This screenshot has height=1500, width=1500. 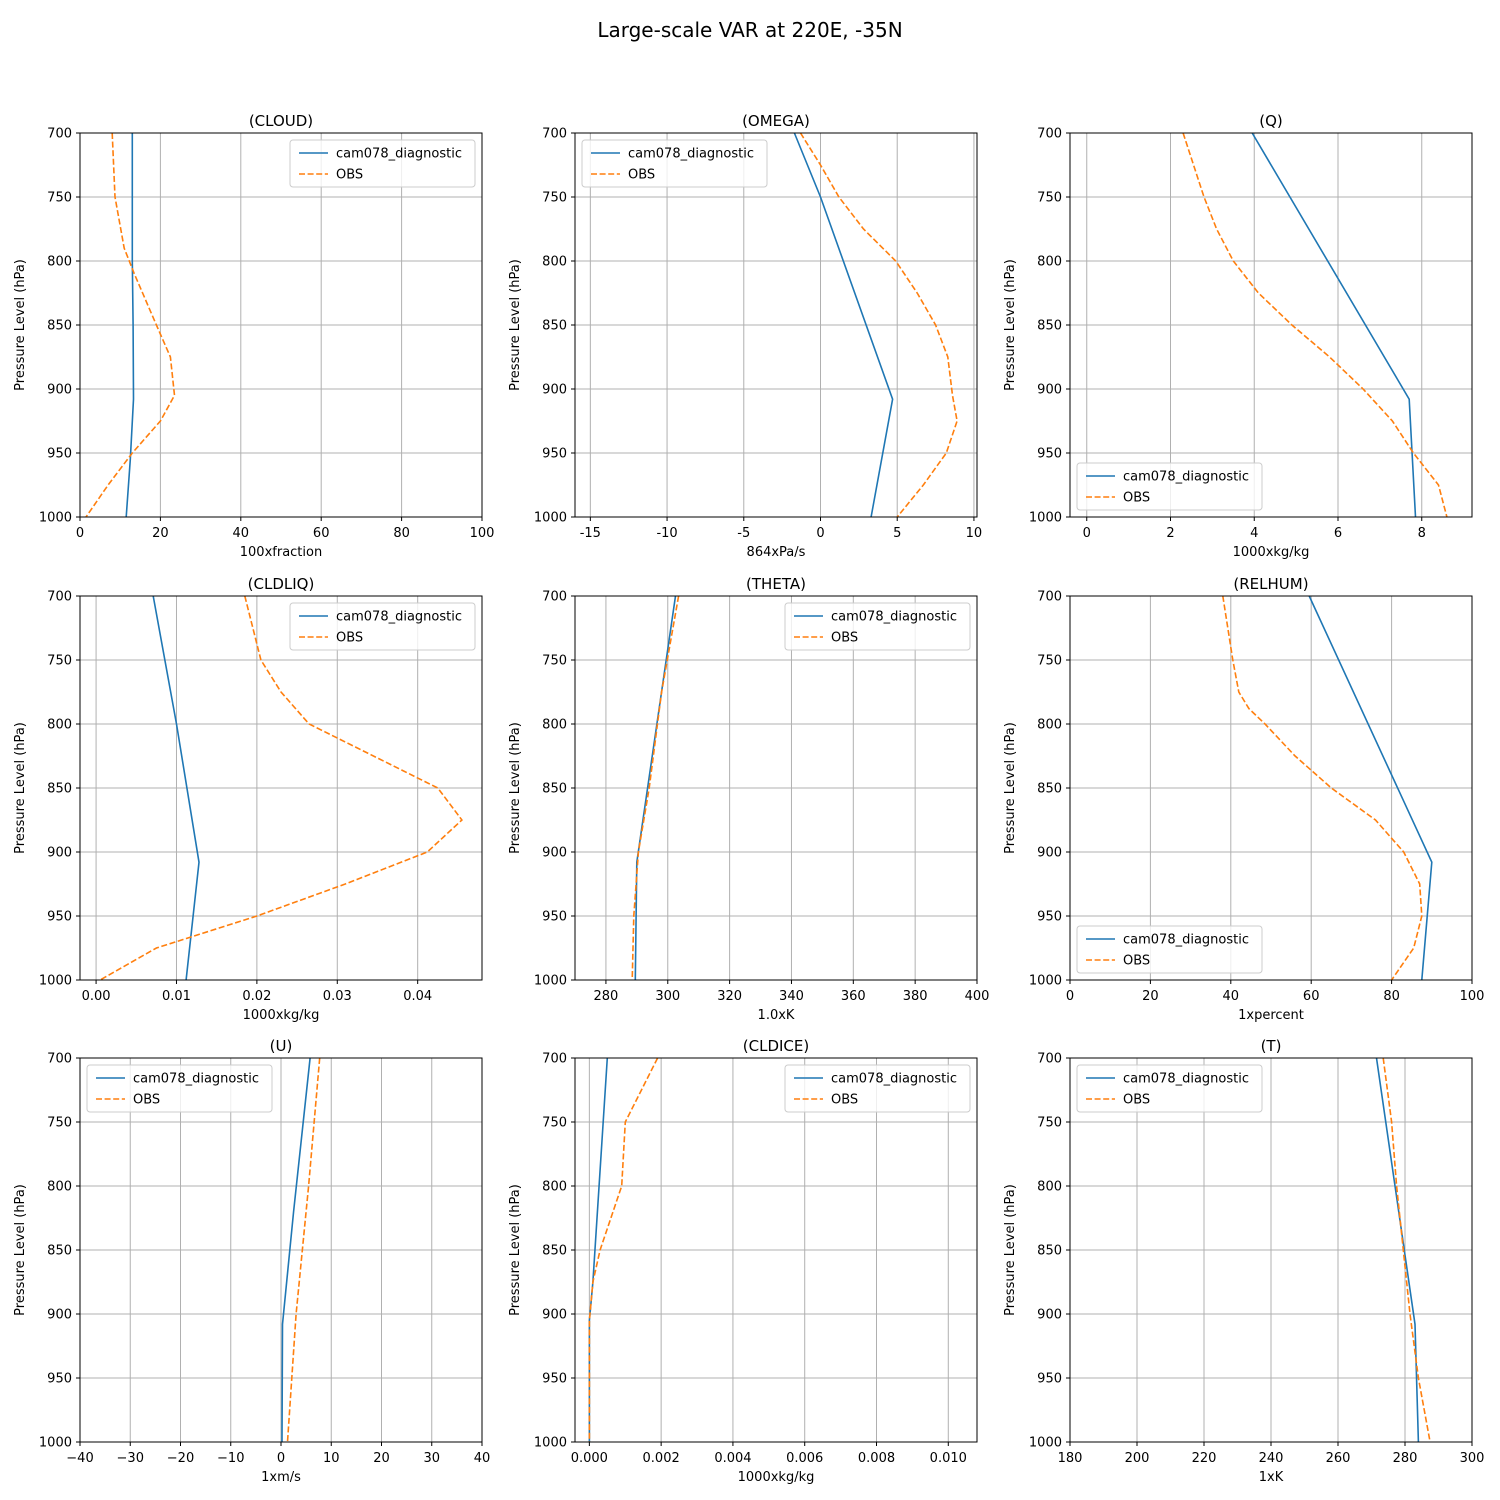 What do you see at coordinates (417, 996) in the screenshot?
I see `x-tick-label: 0.04` at bounding box center [417, 996].